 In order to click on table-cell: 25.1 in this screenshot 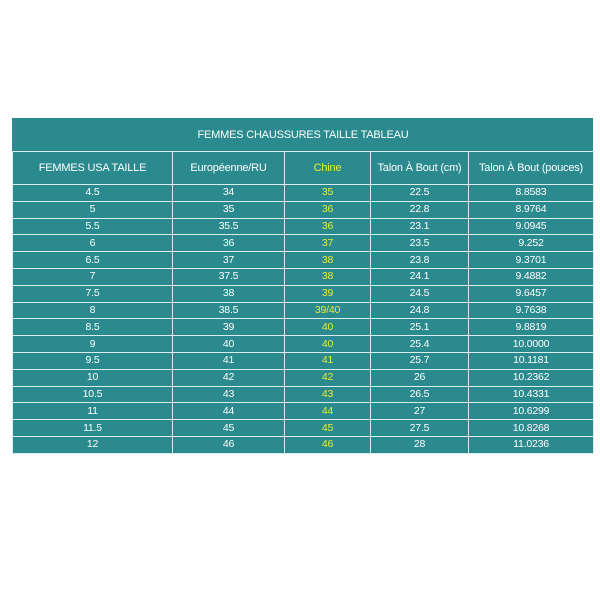, I will do `click(419, 327)`.